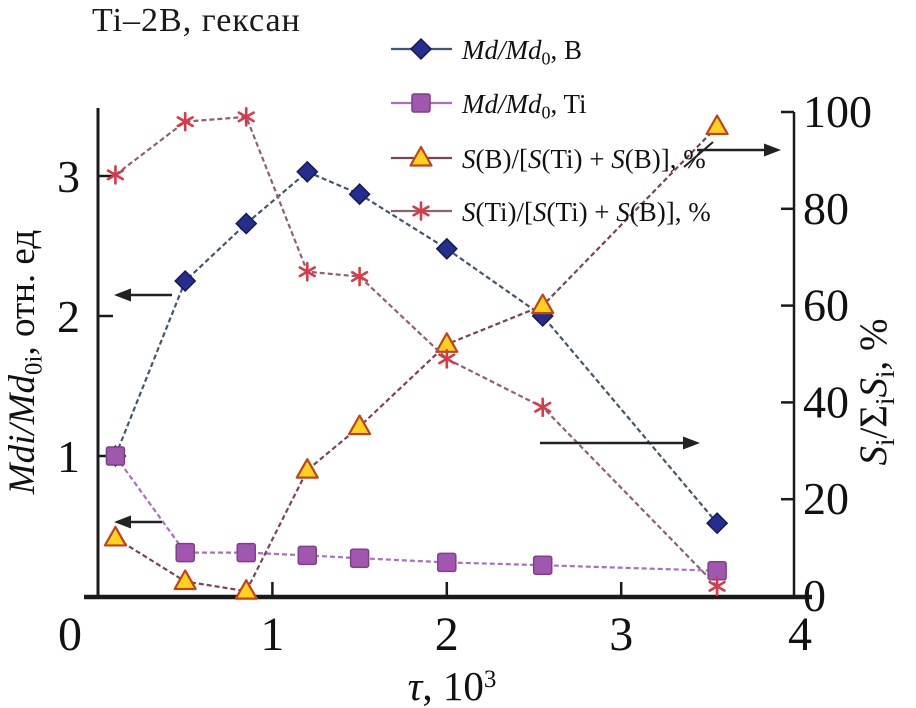 Image resolution: width=916 pixels, height=708 pixels. I want to click on y-axis-left-title-seg: , отн. ед, so click(22, 293).